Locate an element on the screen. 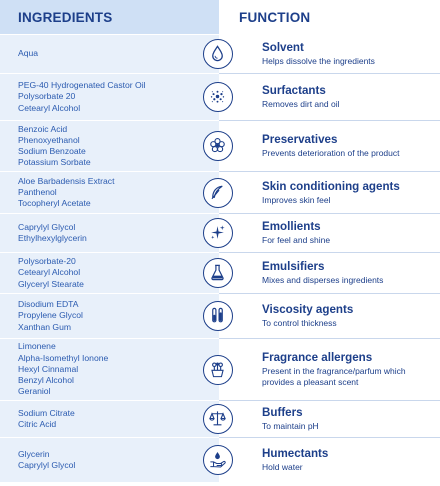 Image resolution: width=440 pixels, height=486 pixels. bubbles-icon is located at coordinates (218, 97).